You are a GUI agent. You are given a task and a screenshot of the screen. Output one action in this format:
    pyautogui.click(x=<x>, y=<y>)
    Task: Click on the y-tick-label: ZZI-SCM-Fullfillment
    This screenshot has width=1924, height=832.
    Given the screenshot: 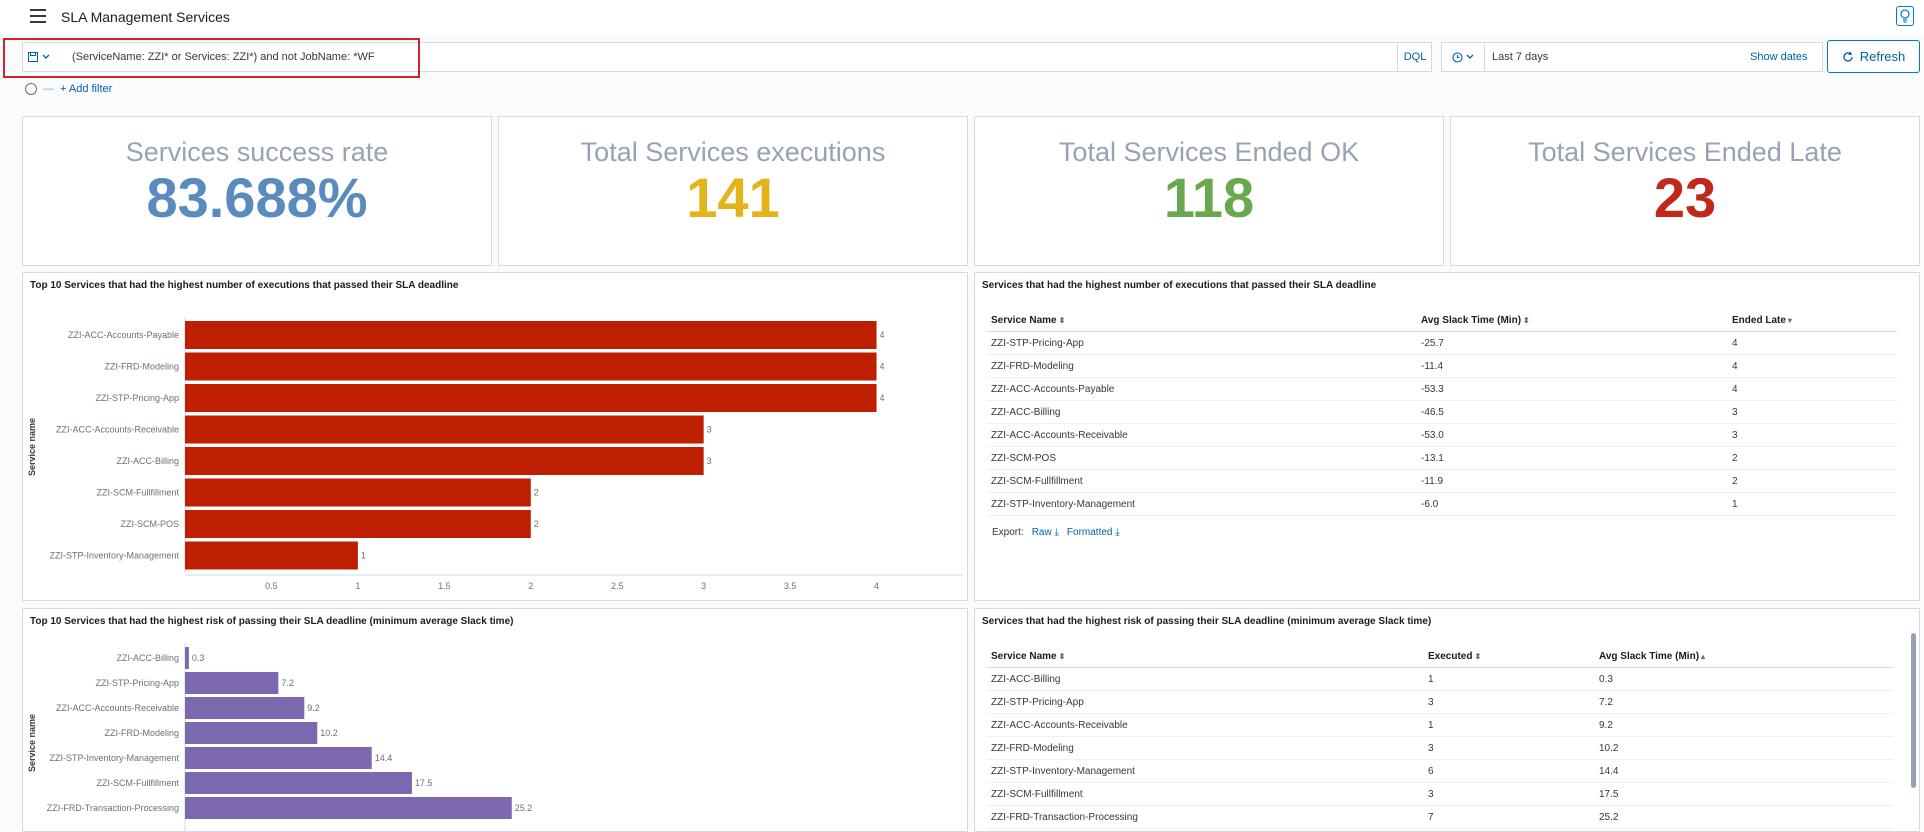 What is the action you would take?
    pyautogui.click(x=138, y=783)
    